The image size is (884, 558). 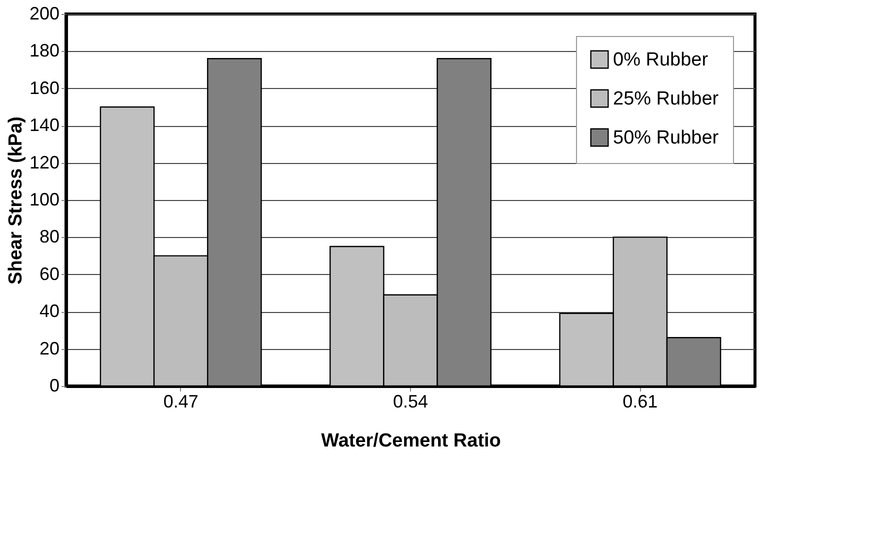 What do you see at coordinates (44, 50) in the screenshot?
I see `y-tick-label: 180` at bounding box center [44, 50].